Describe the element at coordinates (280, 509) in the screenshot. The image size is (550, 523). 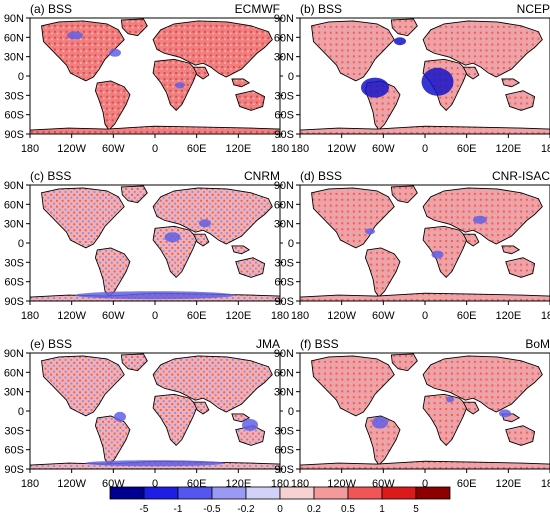
I see `colorbar-label: 0` at that location.